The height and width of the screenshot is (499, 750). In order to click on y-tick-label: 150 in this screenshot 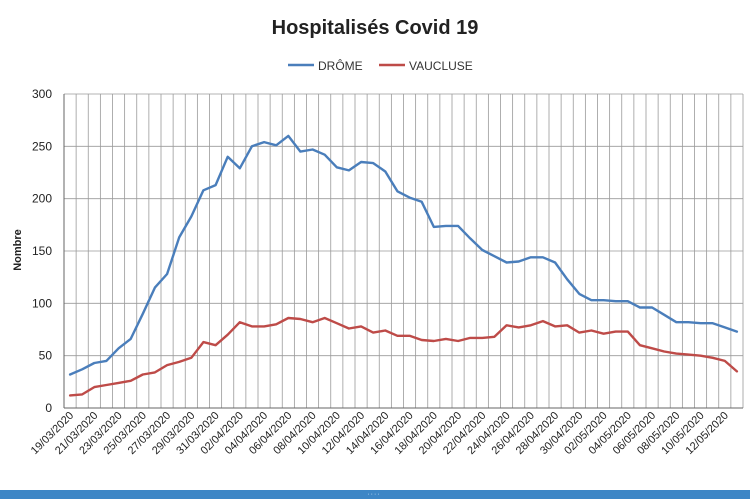, I will do `click(42, 251)`.